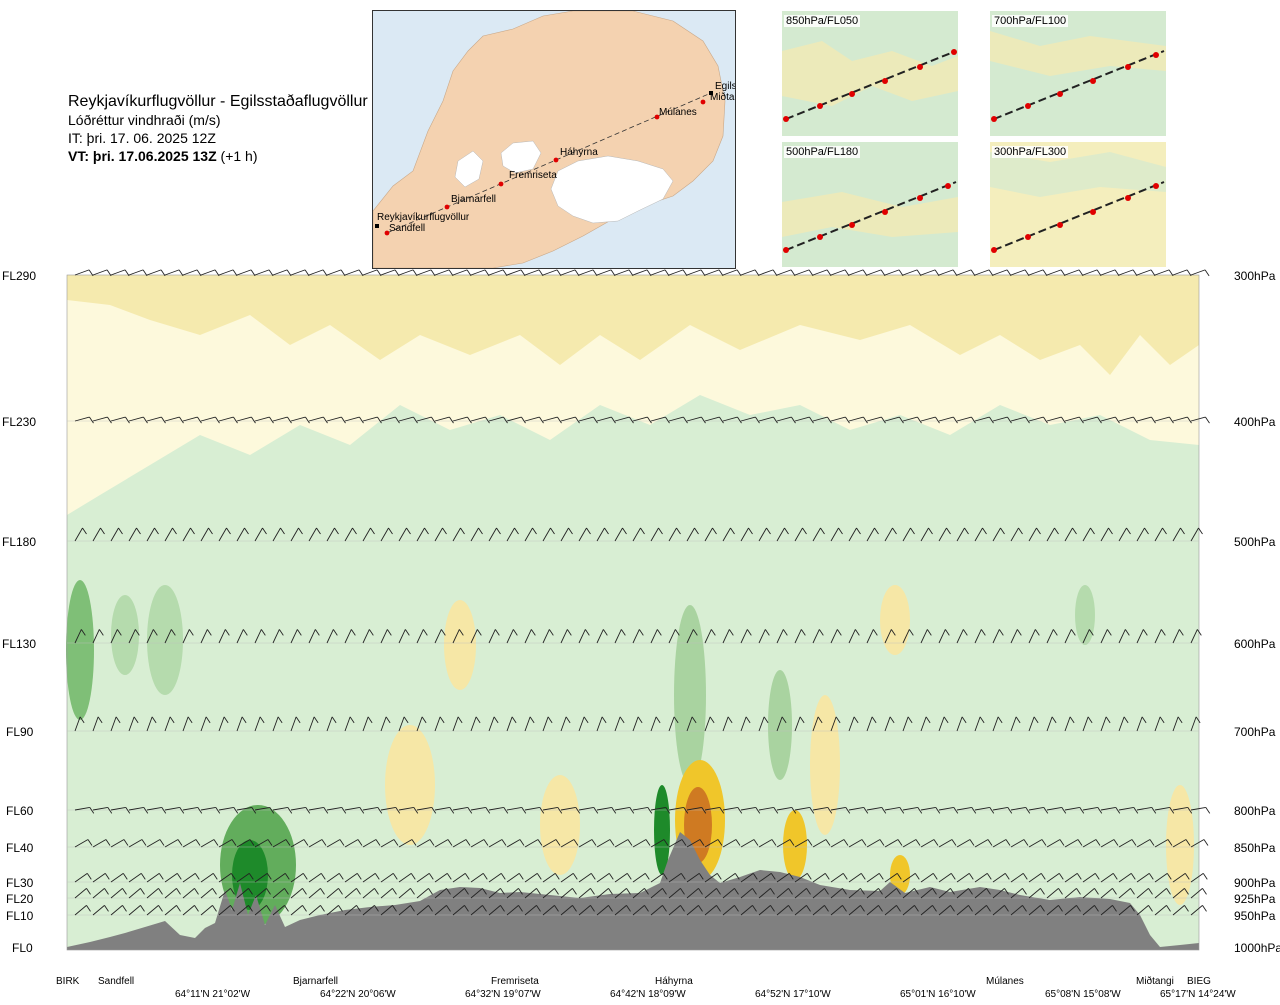 The image size is (1280, 1005). Describe the element at coordinates (515, 981) in the screenshot. I see `location-fremriseta: Fremriseta` at that location.